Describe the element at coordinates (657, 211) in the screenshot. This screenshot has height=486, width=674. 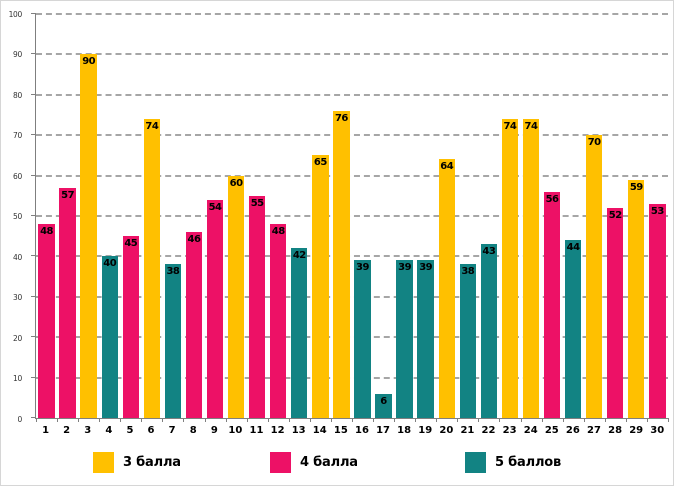
I see `bar-value-label: 53` at that location.